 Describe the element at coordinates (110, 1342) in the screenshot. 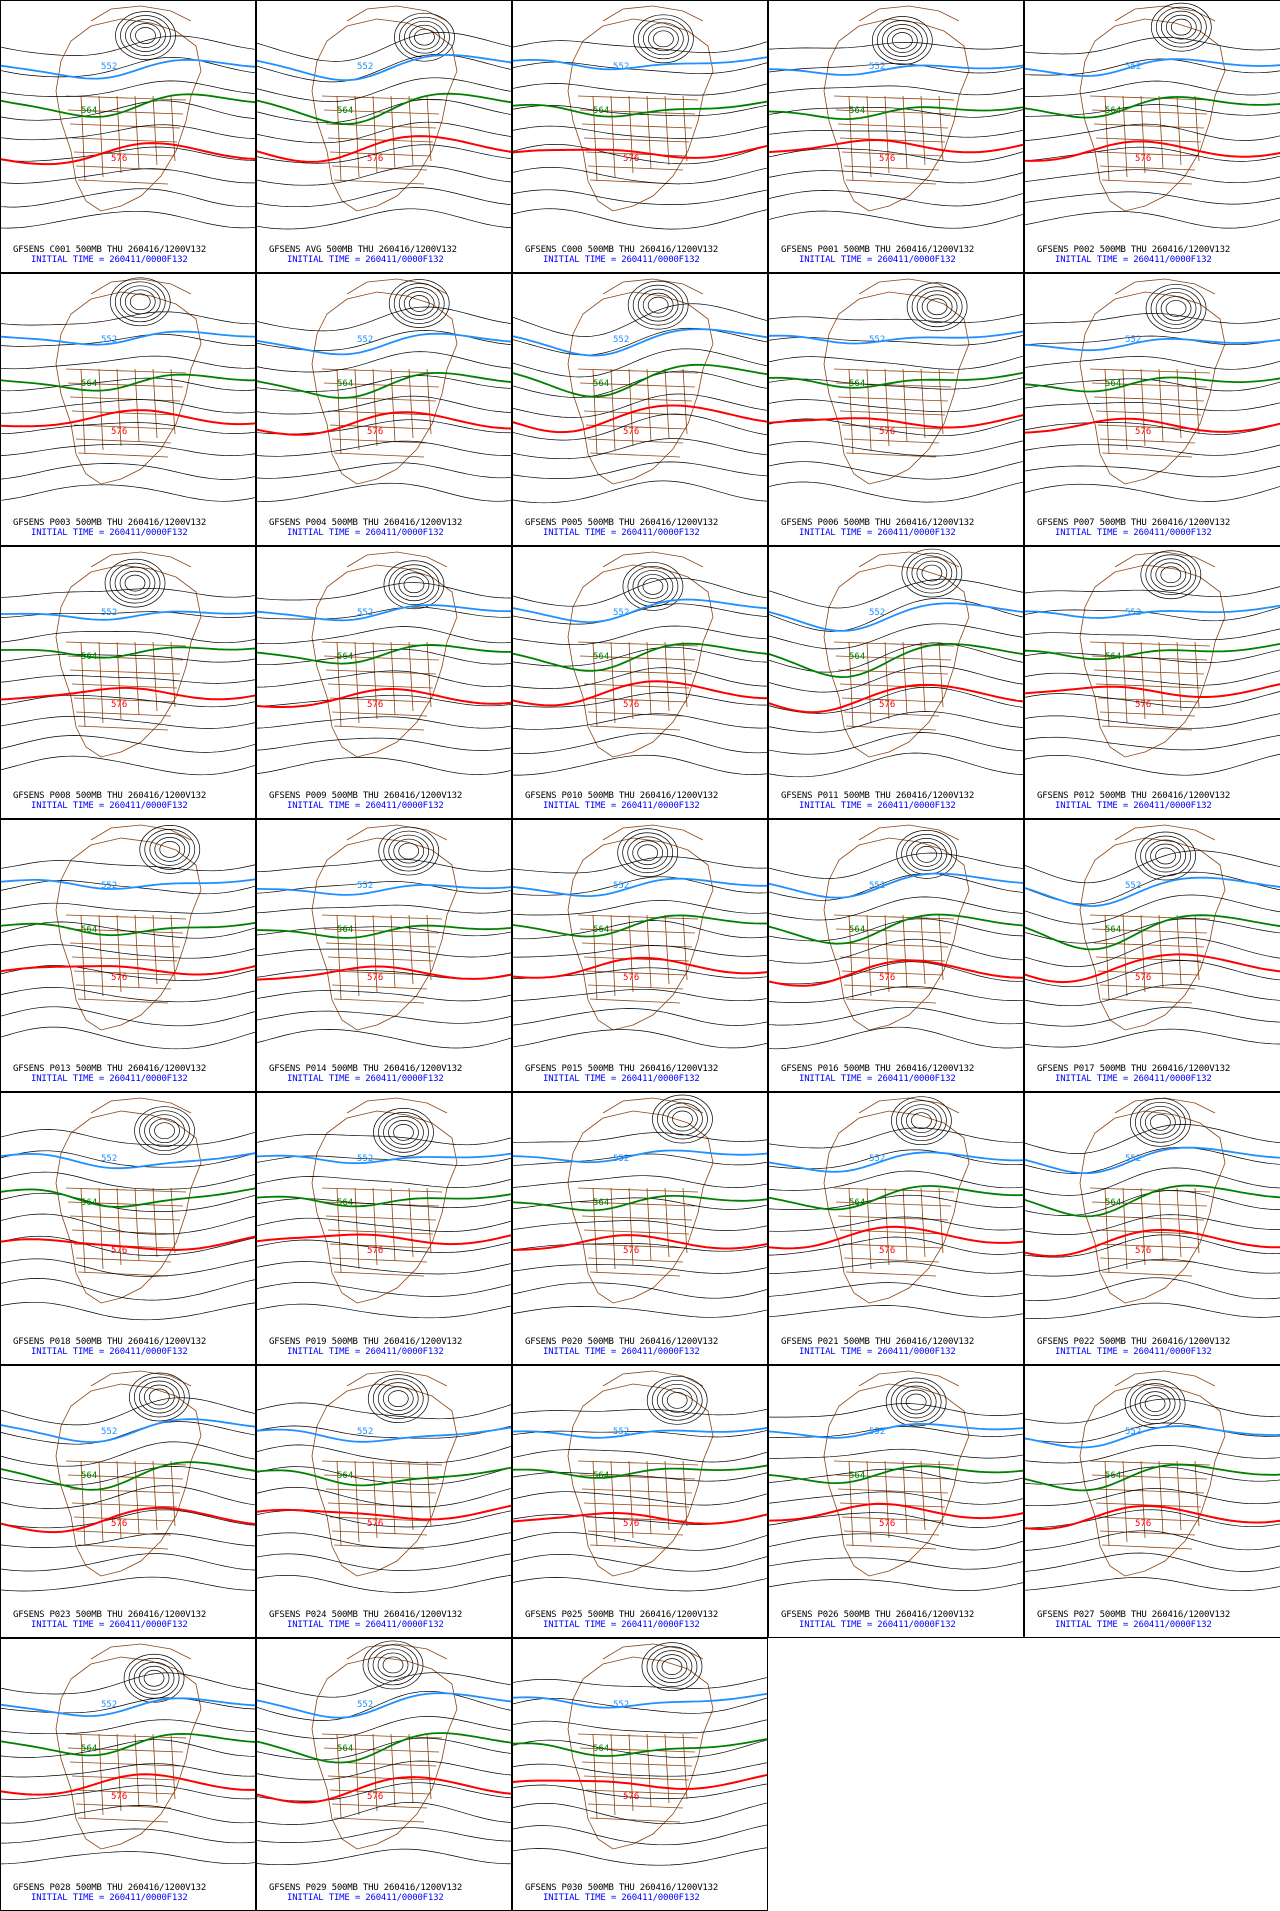

I see `panel-caption: GFSENS P018 500MB THU 260416/1200V132` at that location.